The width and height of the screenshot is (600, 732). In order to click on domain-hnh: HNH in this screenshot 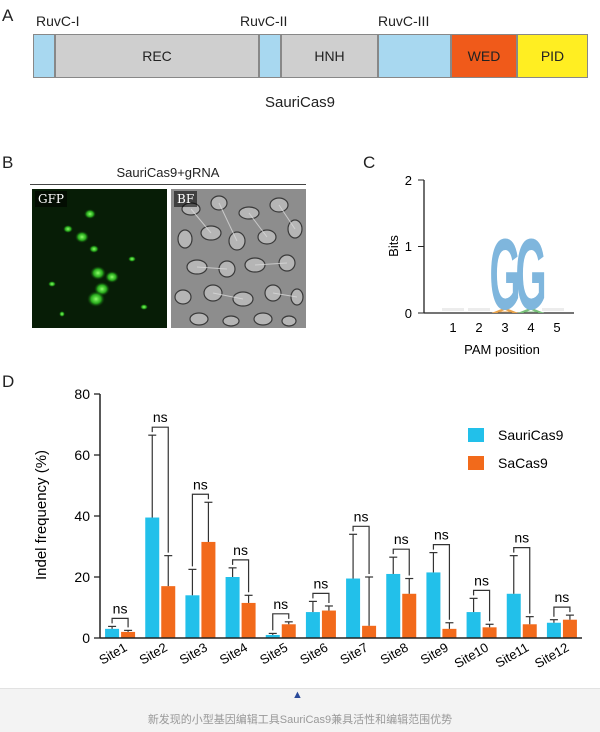, I will do `click(329, 56)`.